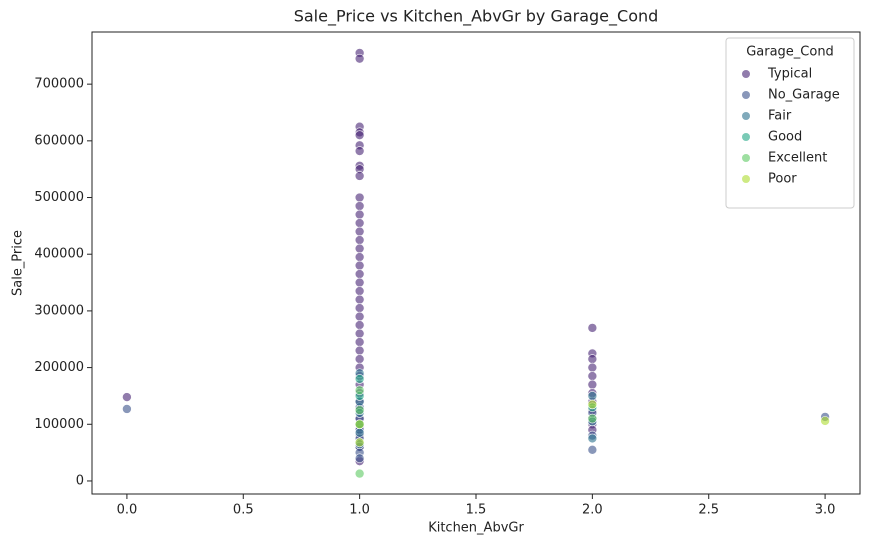  I want to click on legend-label: No_Garage, so click(804, 95).